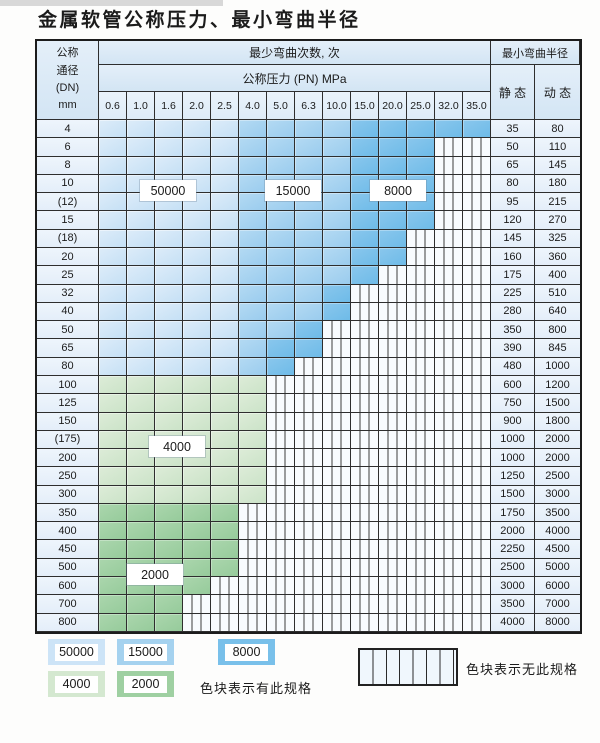 This screenshot has height=743, width=600. What do you see at coordinates (557, 220) in the screenshot?
I see `dynamic-value-cell: 270` at bounding box center [557, 220].